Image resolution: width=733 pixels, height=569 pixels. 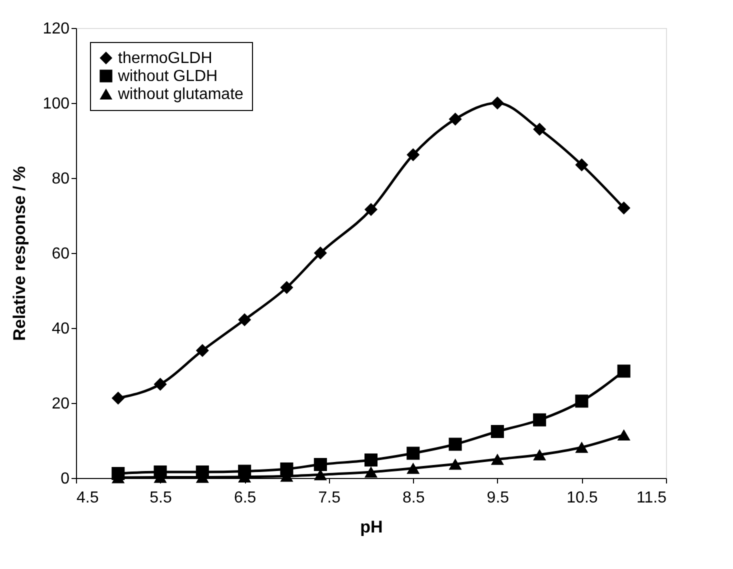 What do you see at coordinates (19, 253) in the screenshot?
I see `y-axis-title: Relative response / %` at bounding box center [19, 253].